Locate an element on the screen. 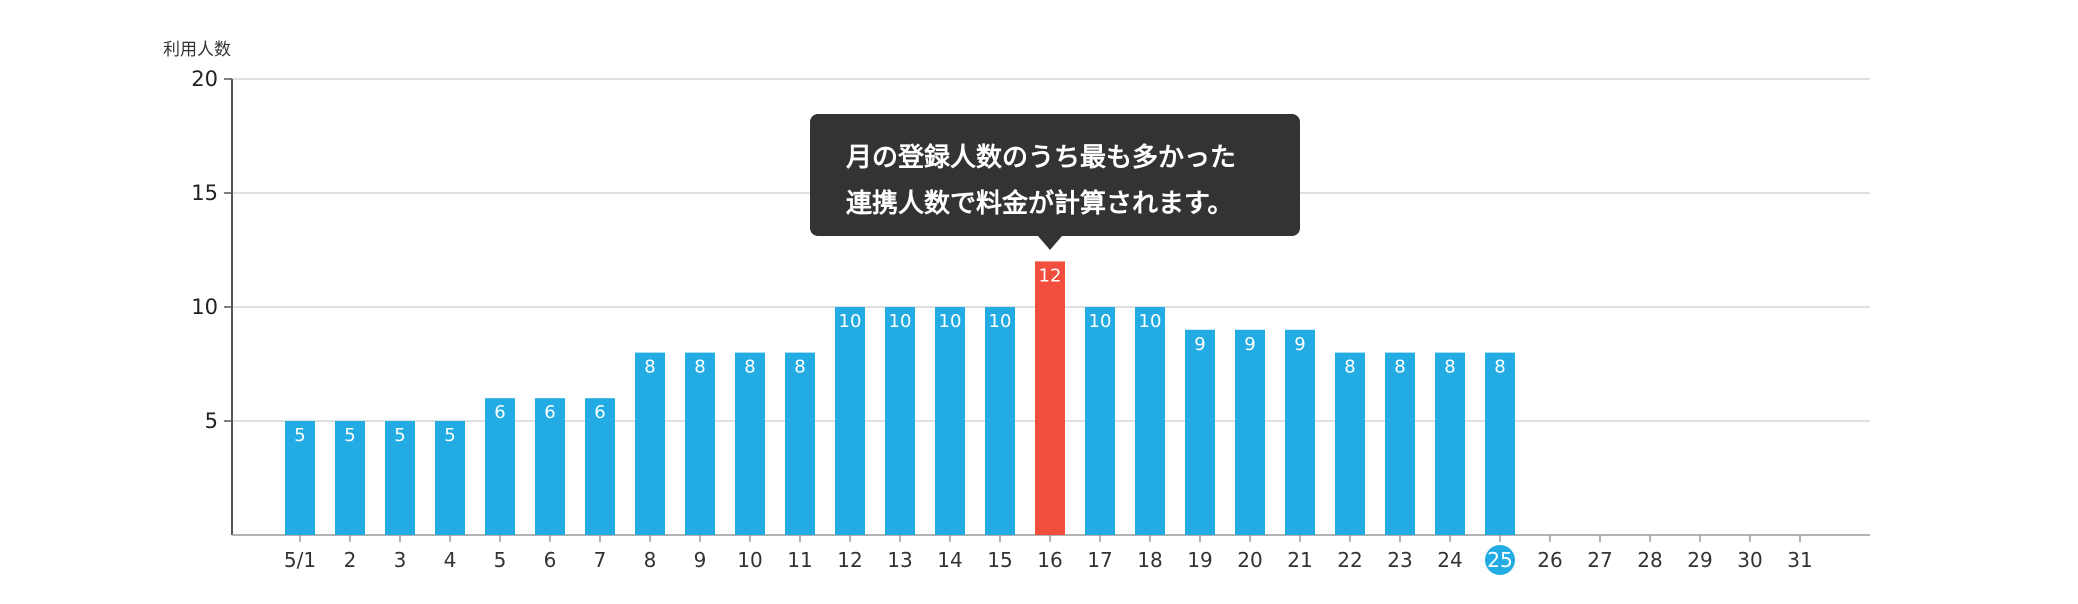  y-tick-label: 20 is located at coordinates (204, 79).